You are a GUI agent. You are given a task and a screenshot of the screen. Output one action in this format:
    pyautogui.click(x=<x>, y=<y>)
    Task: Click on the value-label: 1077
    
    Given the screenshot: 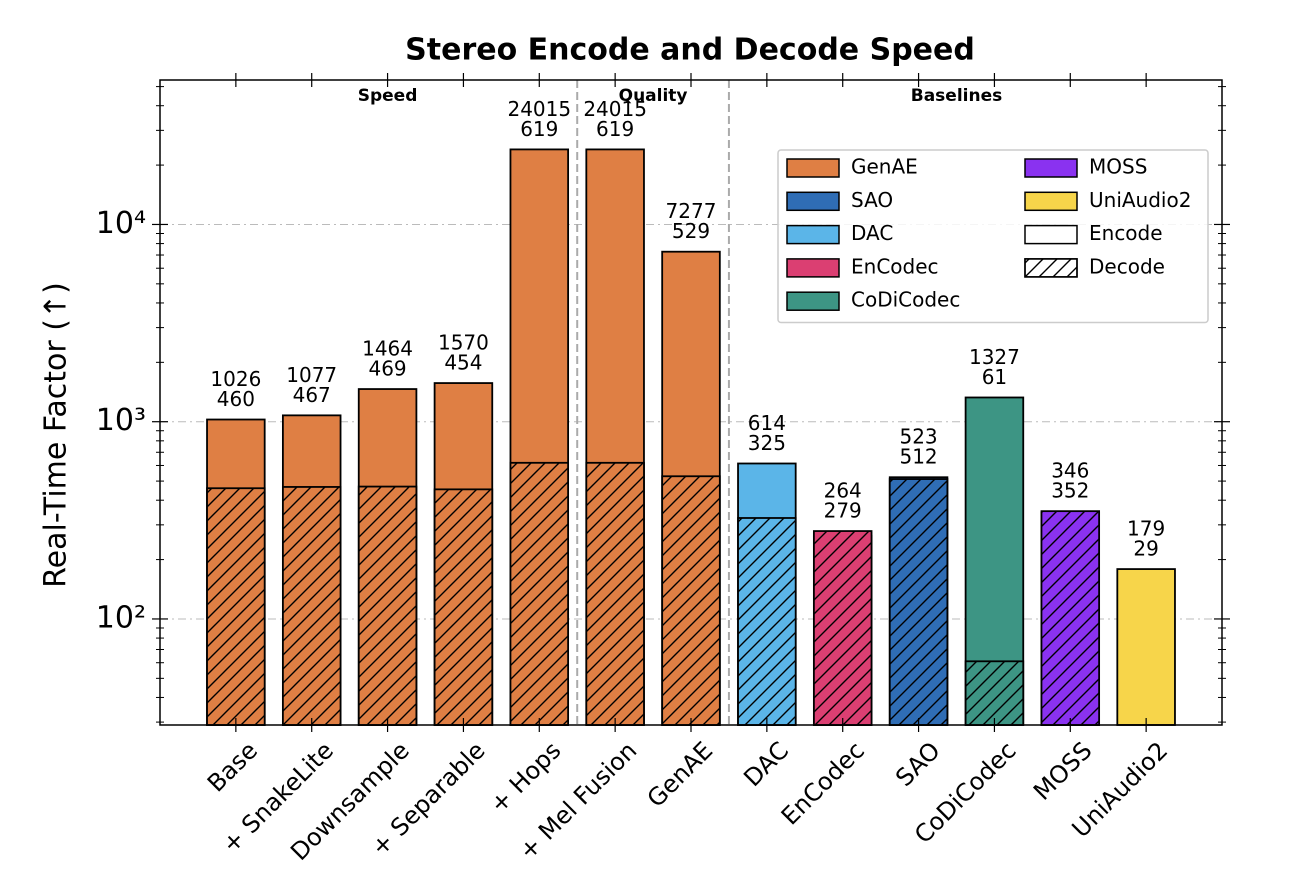 What is the action you would take?
    pyautogui.click(x=311, y=375)
    